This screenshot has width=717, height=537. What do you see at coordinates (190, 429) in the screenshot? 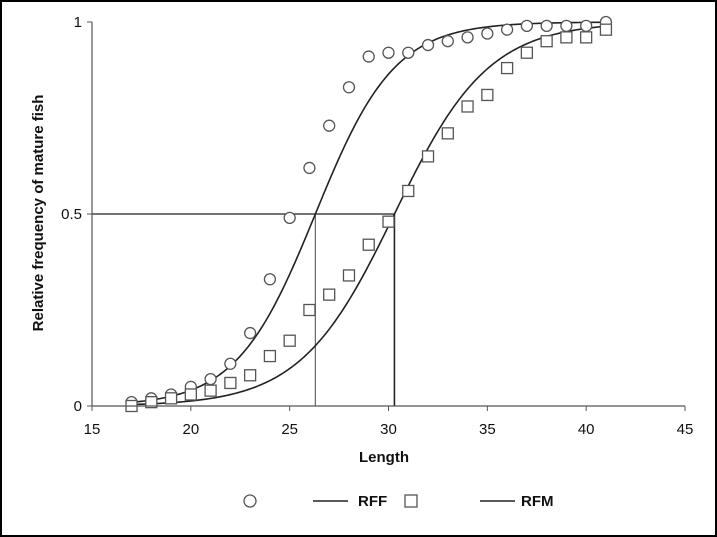
I see `x-tick-label: 20` at bounding box center [190, 429].